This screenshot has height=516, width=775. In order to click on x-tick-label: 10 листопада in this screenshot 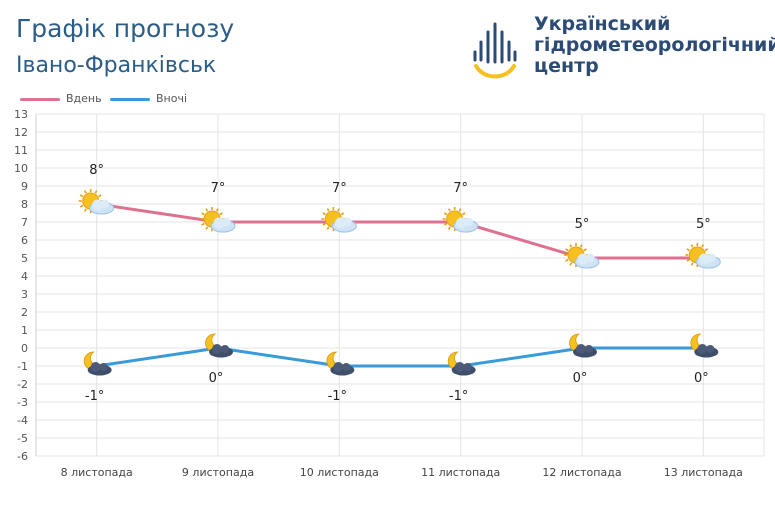, I will do `click(339, 472)`.